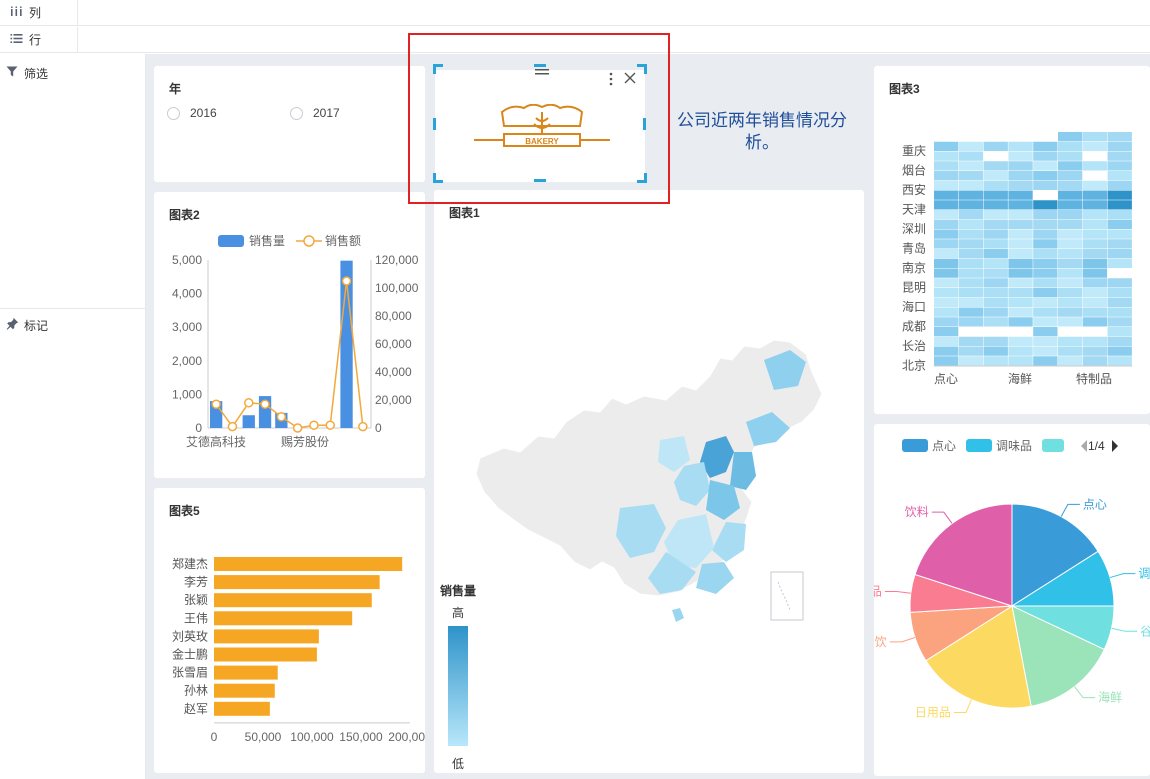 The image size is (1150, 779). What do you see at coordinates (1012, 600) in the screenshot?
I see `chart4-card: 点心 调味品 1/4 点心调谷海鲜 日用品 饮 品 饮料` at bounding box center [1012, 600].